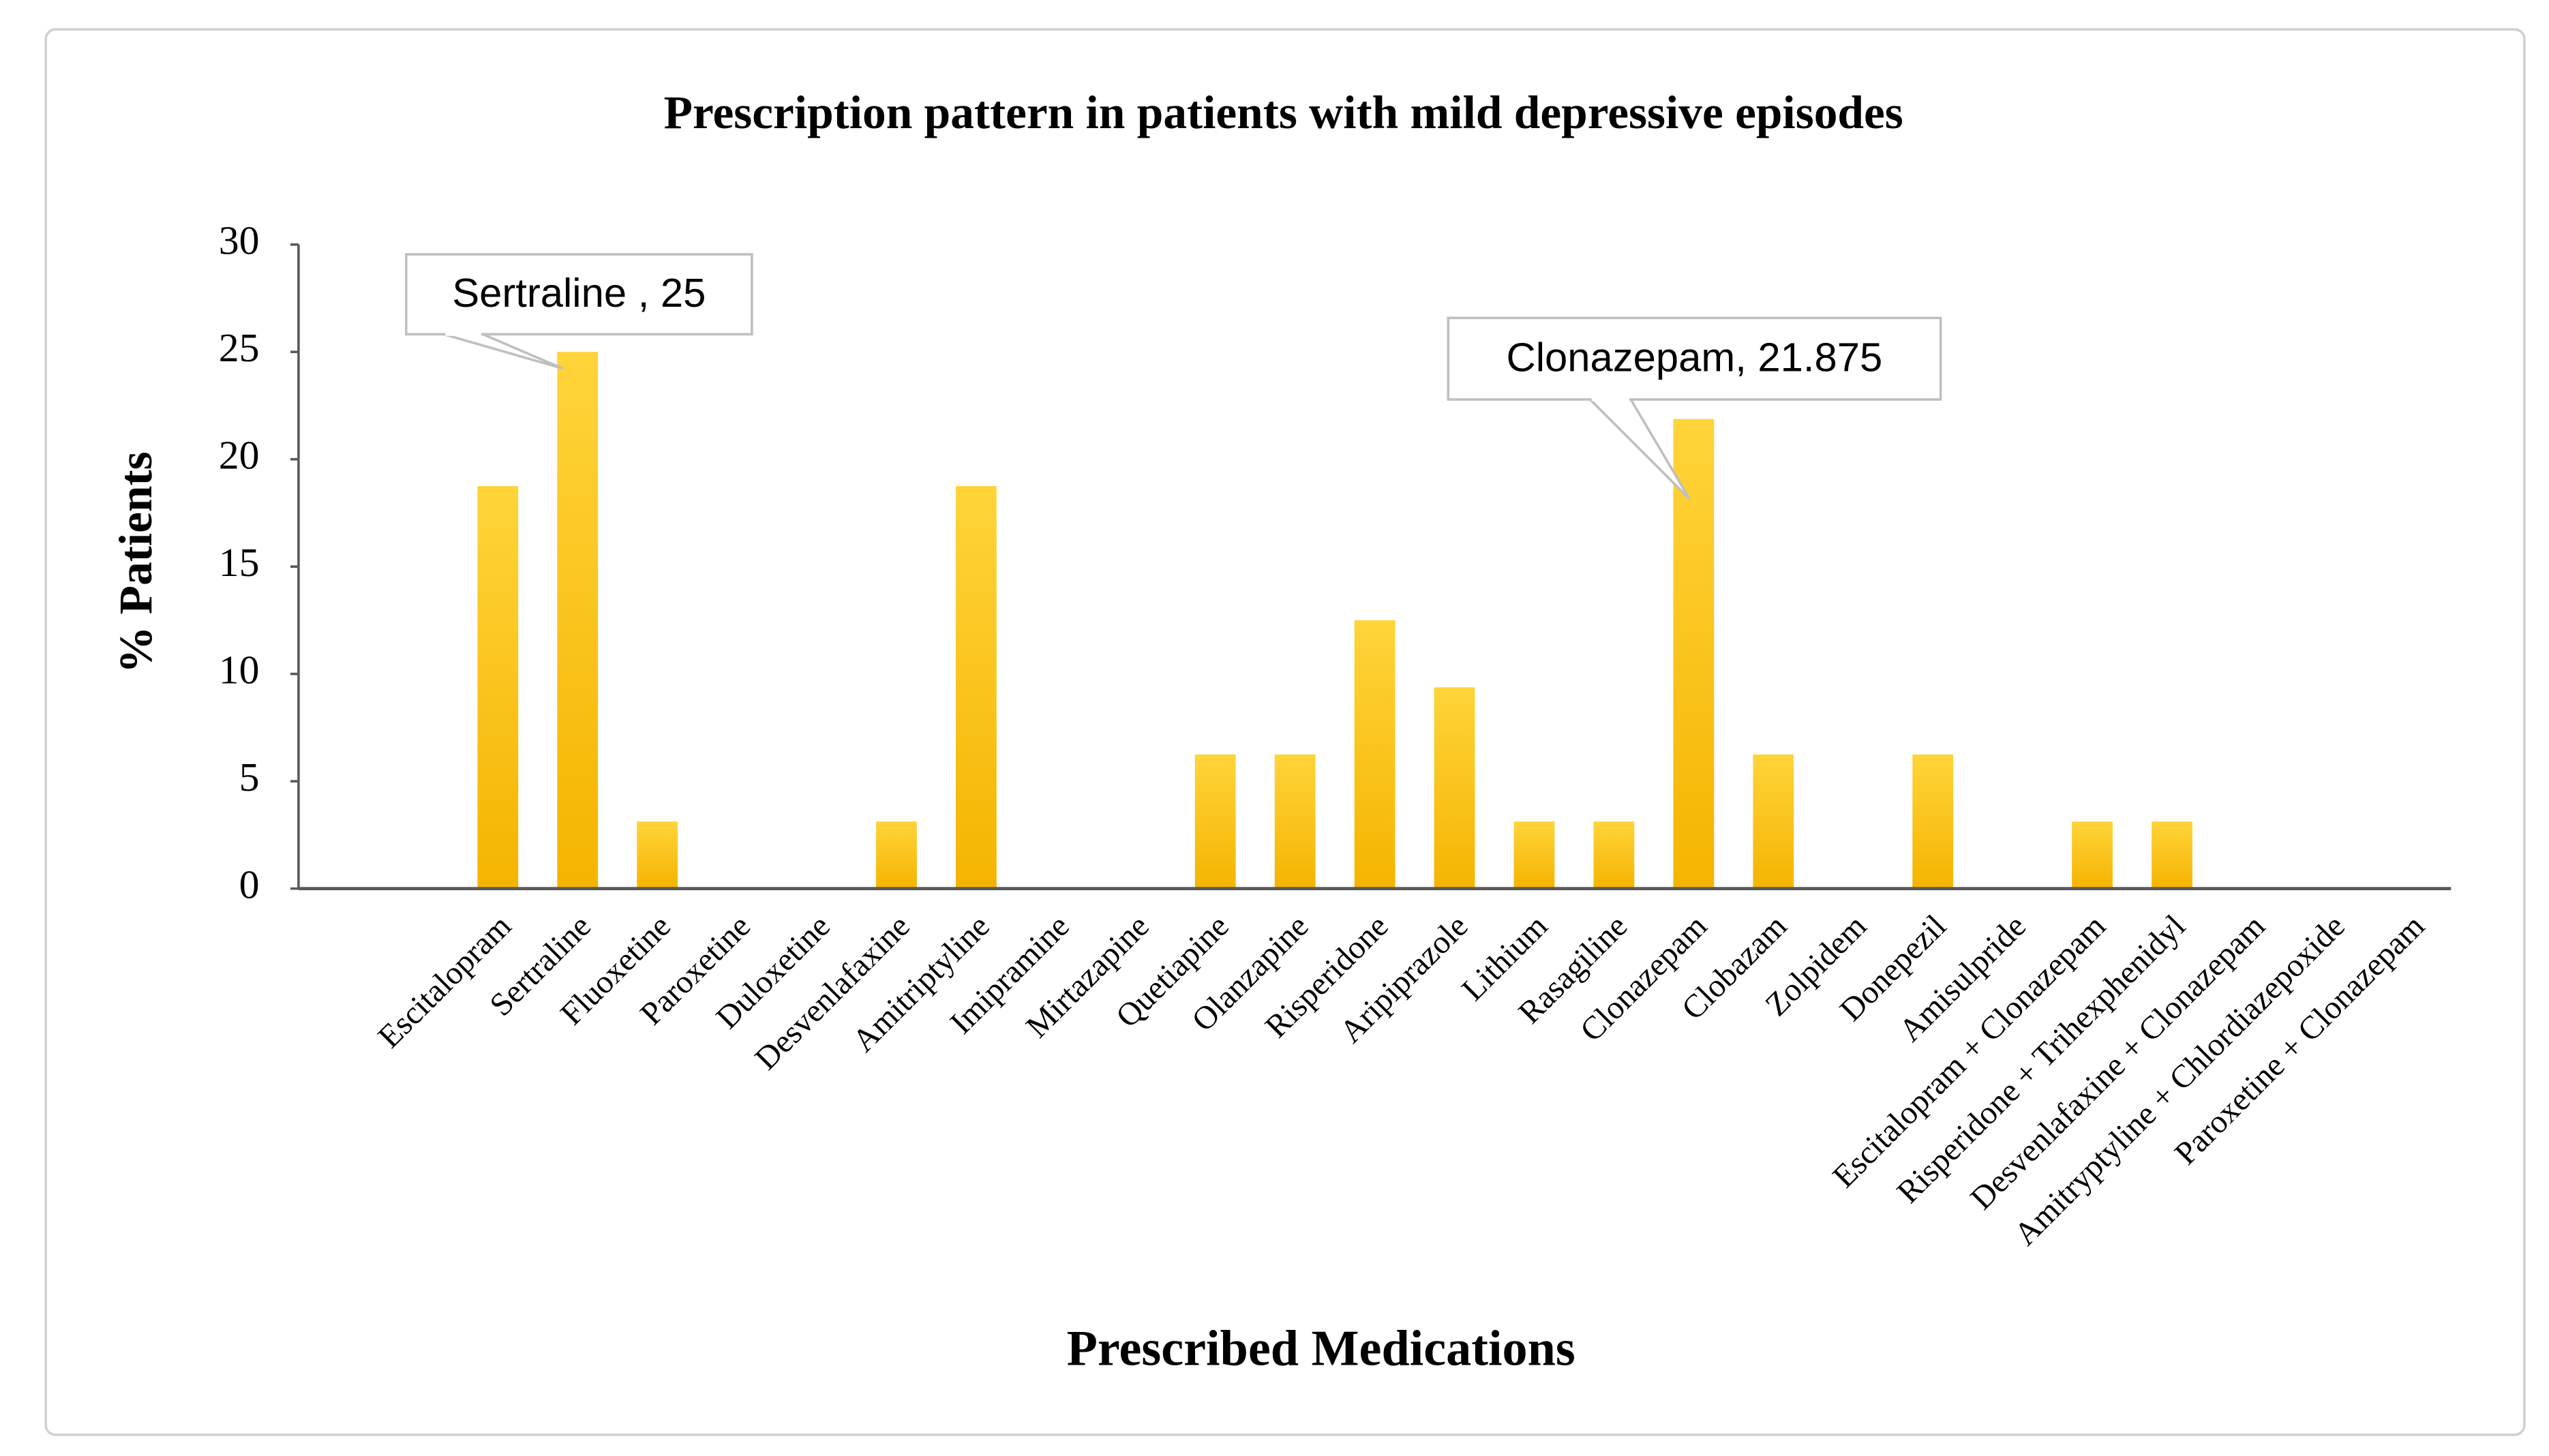  I want to click on y-axis-title: % Patients, so click(136, 562).